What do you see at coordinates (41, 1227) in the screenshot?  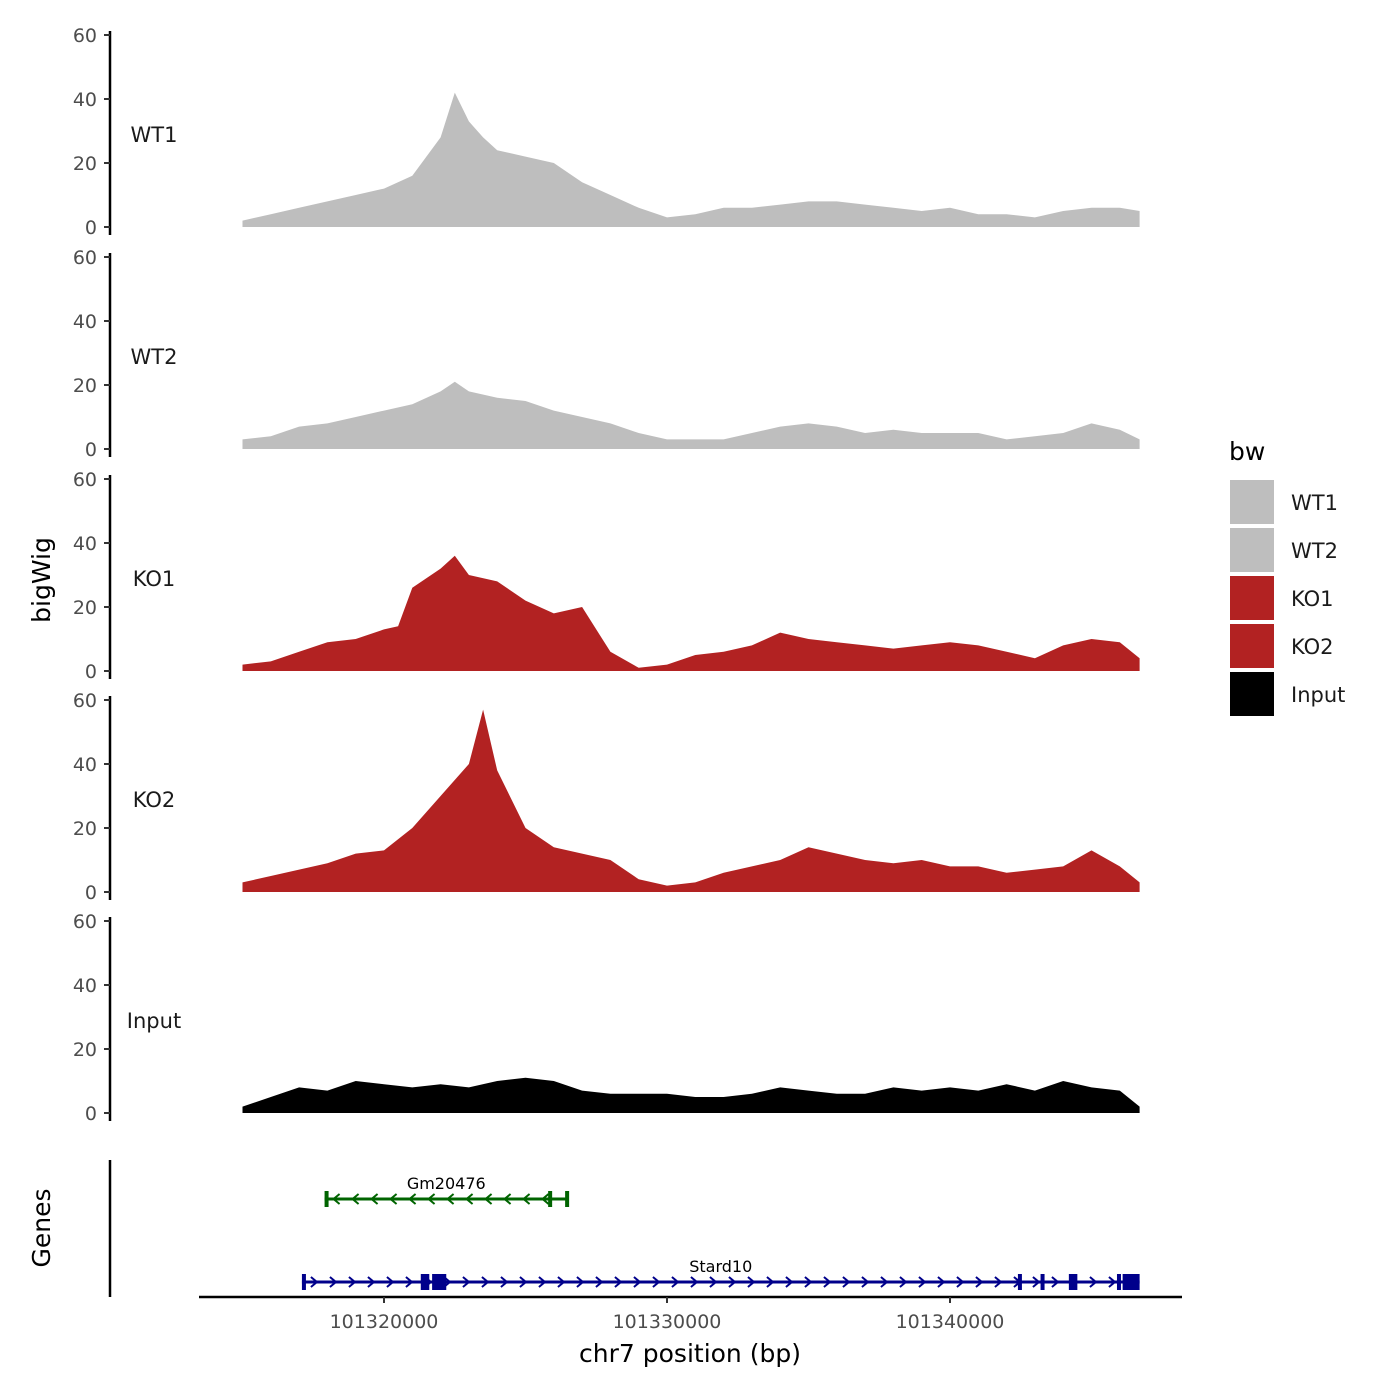 I see `genes-axis-title: Genes` at bounding box center [41, 1227].